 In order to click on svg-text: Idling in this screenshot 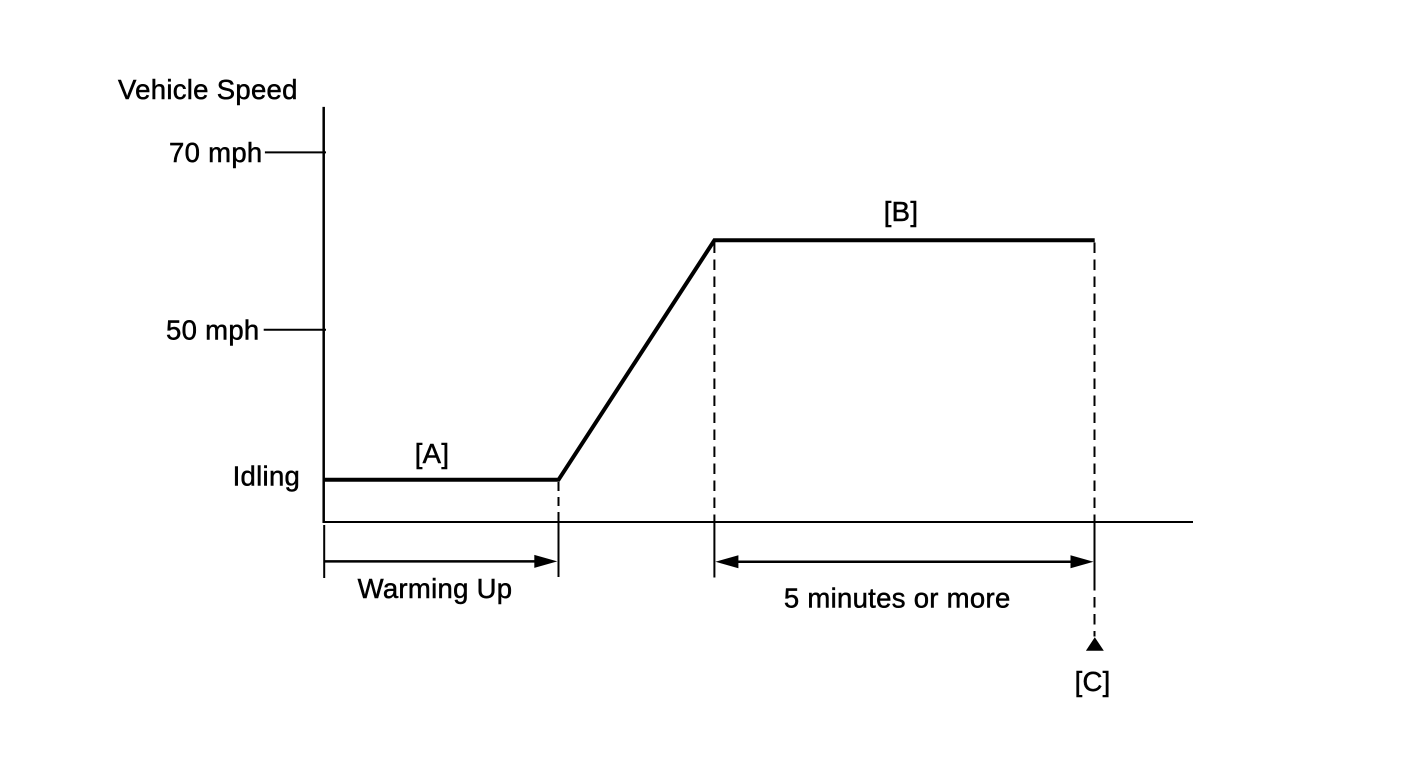, I will do `click(267, 476)`.